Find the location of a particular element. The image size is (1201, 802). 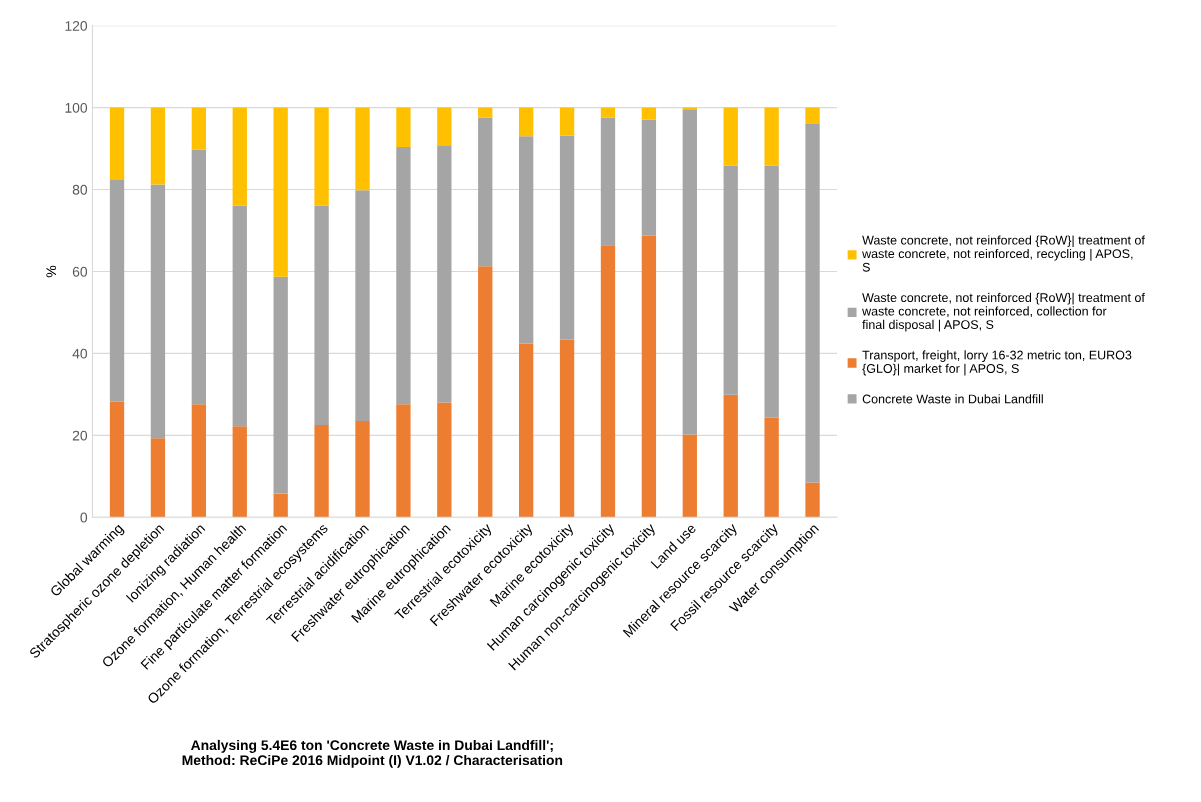

y-axis-title: % is located at coordinates (51, 271).